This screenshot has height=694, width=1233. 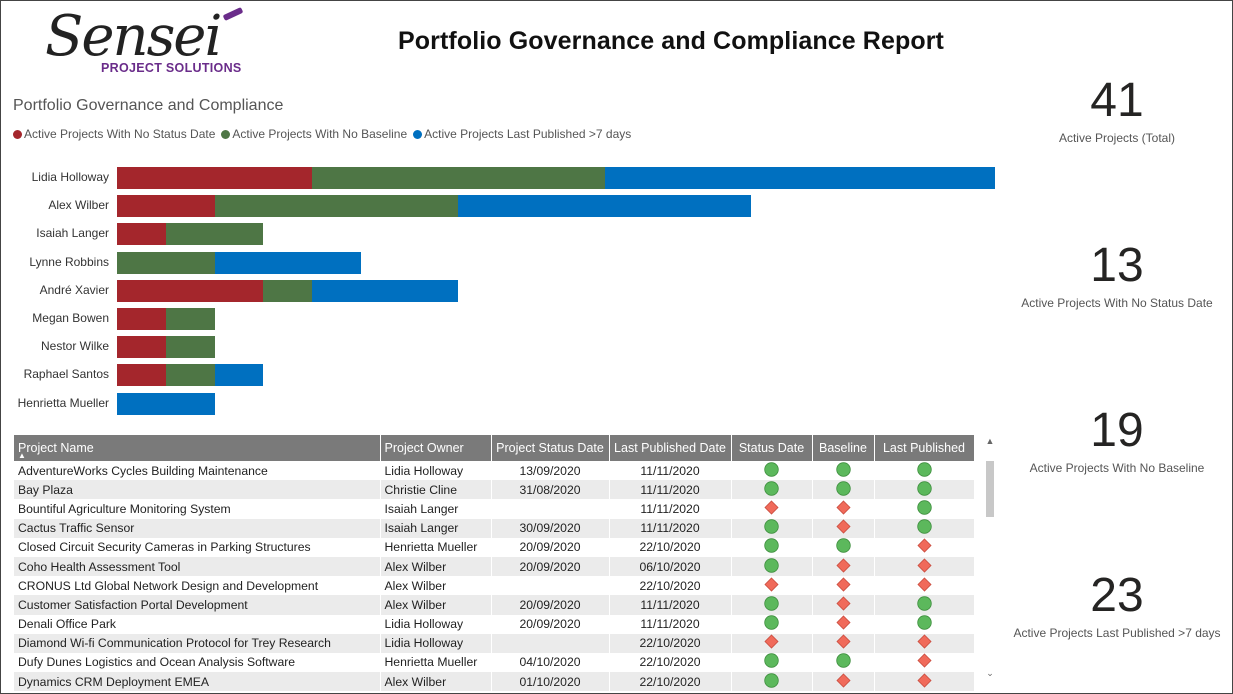 I want to click on column-header-project-name: Project Name ▲, so click(x=197, y=448).